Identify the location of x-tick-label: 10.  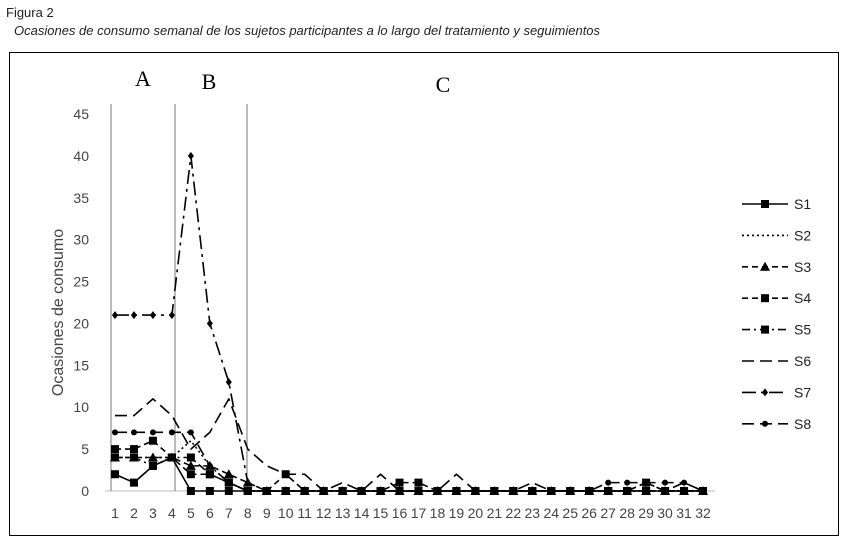
(286, 513).